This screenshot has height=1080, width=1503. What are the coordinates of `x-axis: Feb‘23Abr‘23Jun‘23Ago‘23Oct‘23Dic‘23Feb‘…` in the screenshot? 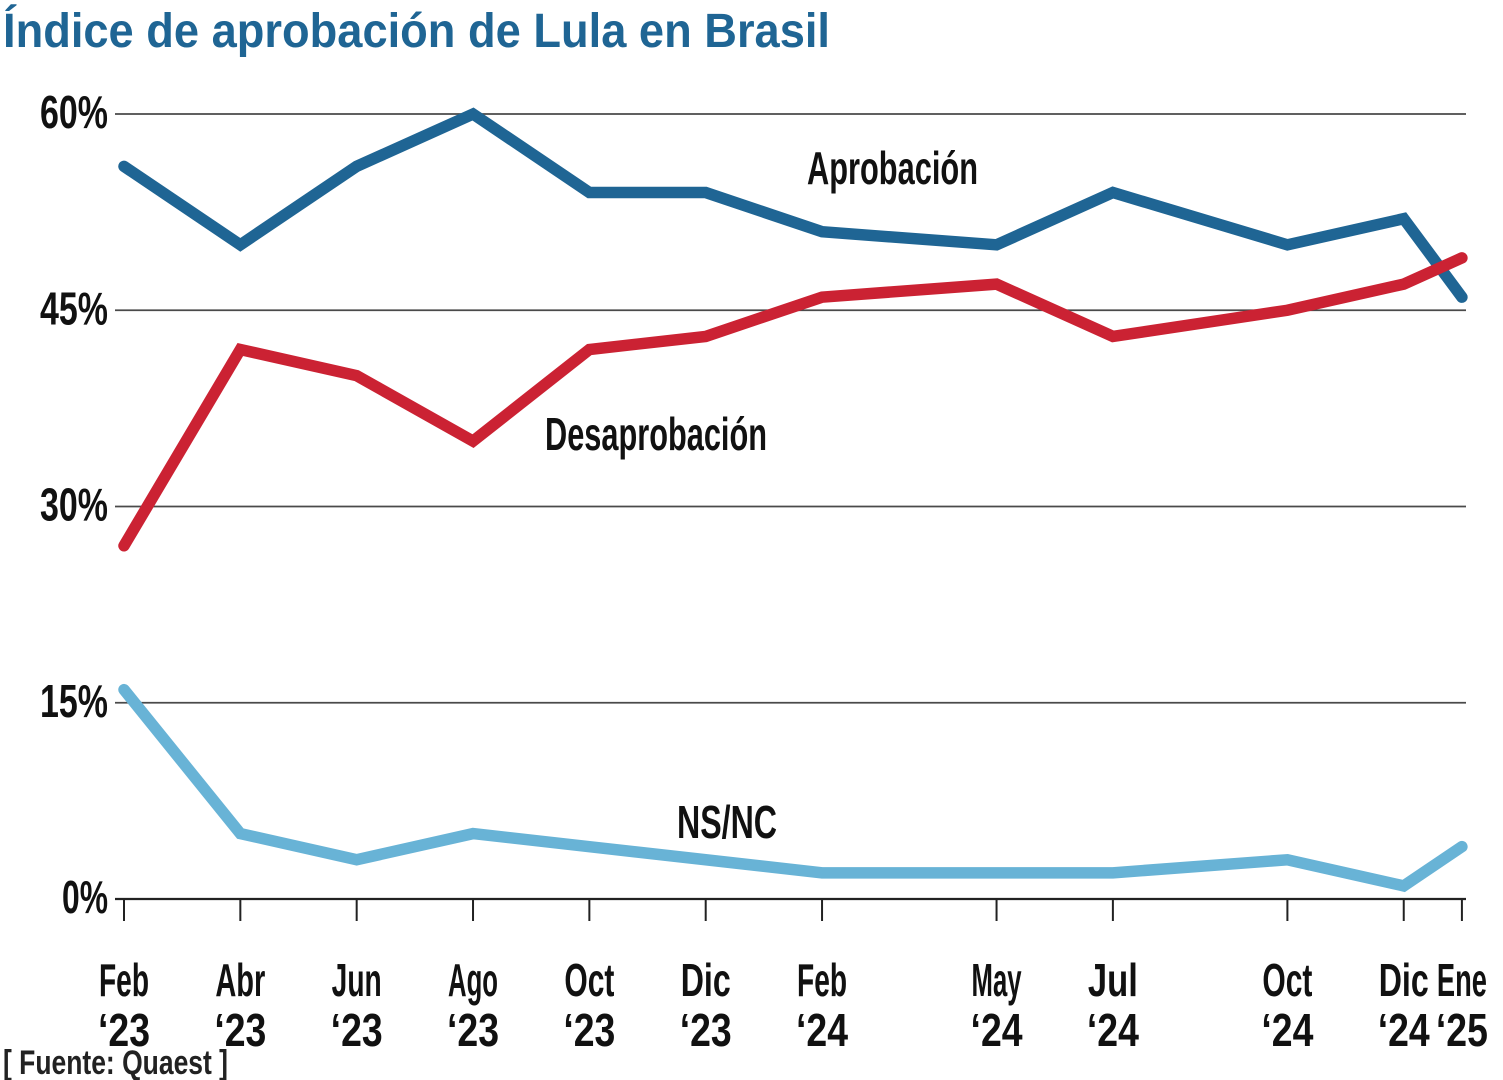 It's located at (793, 977).